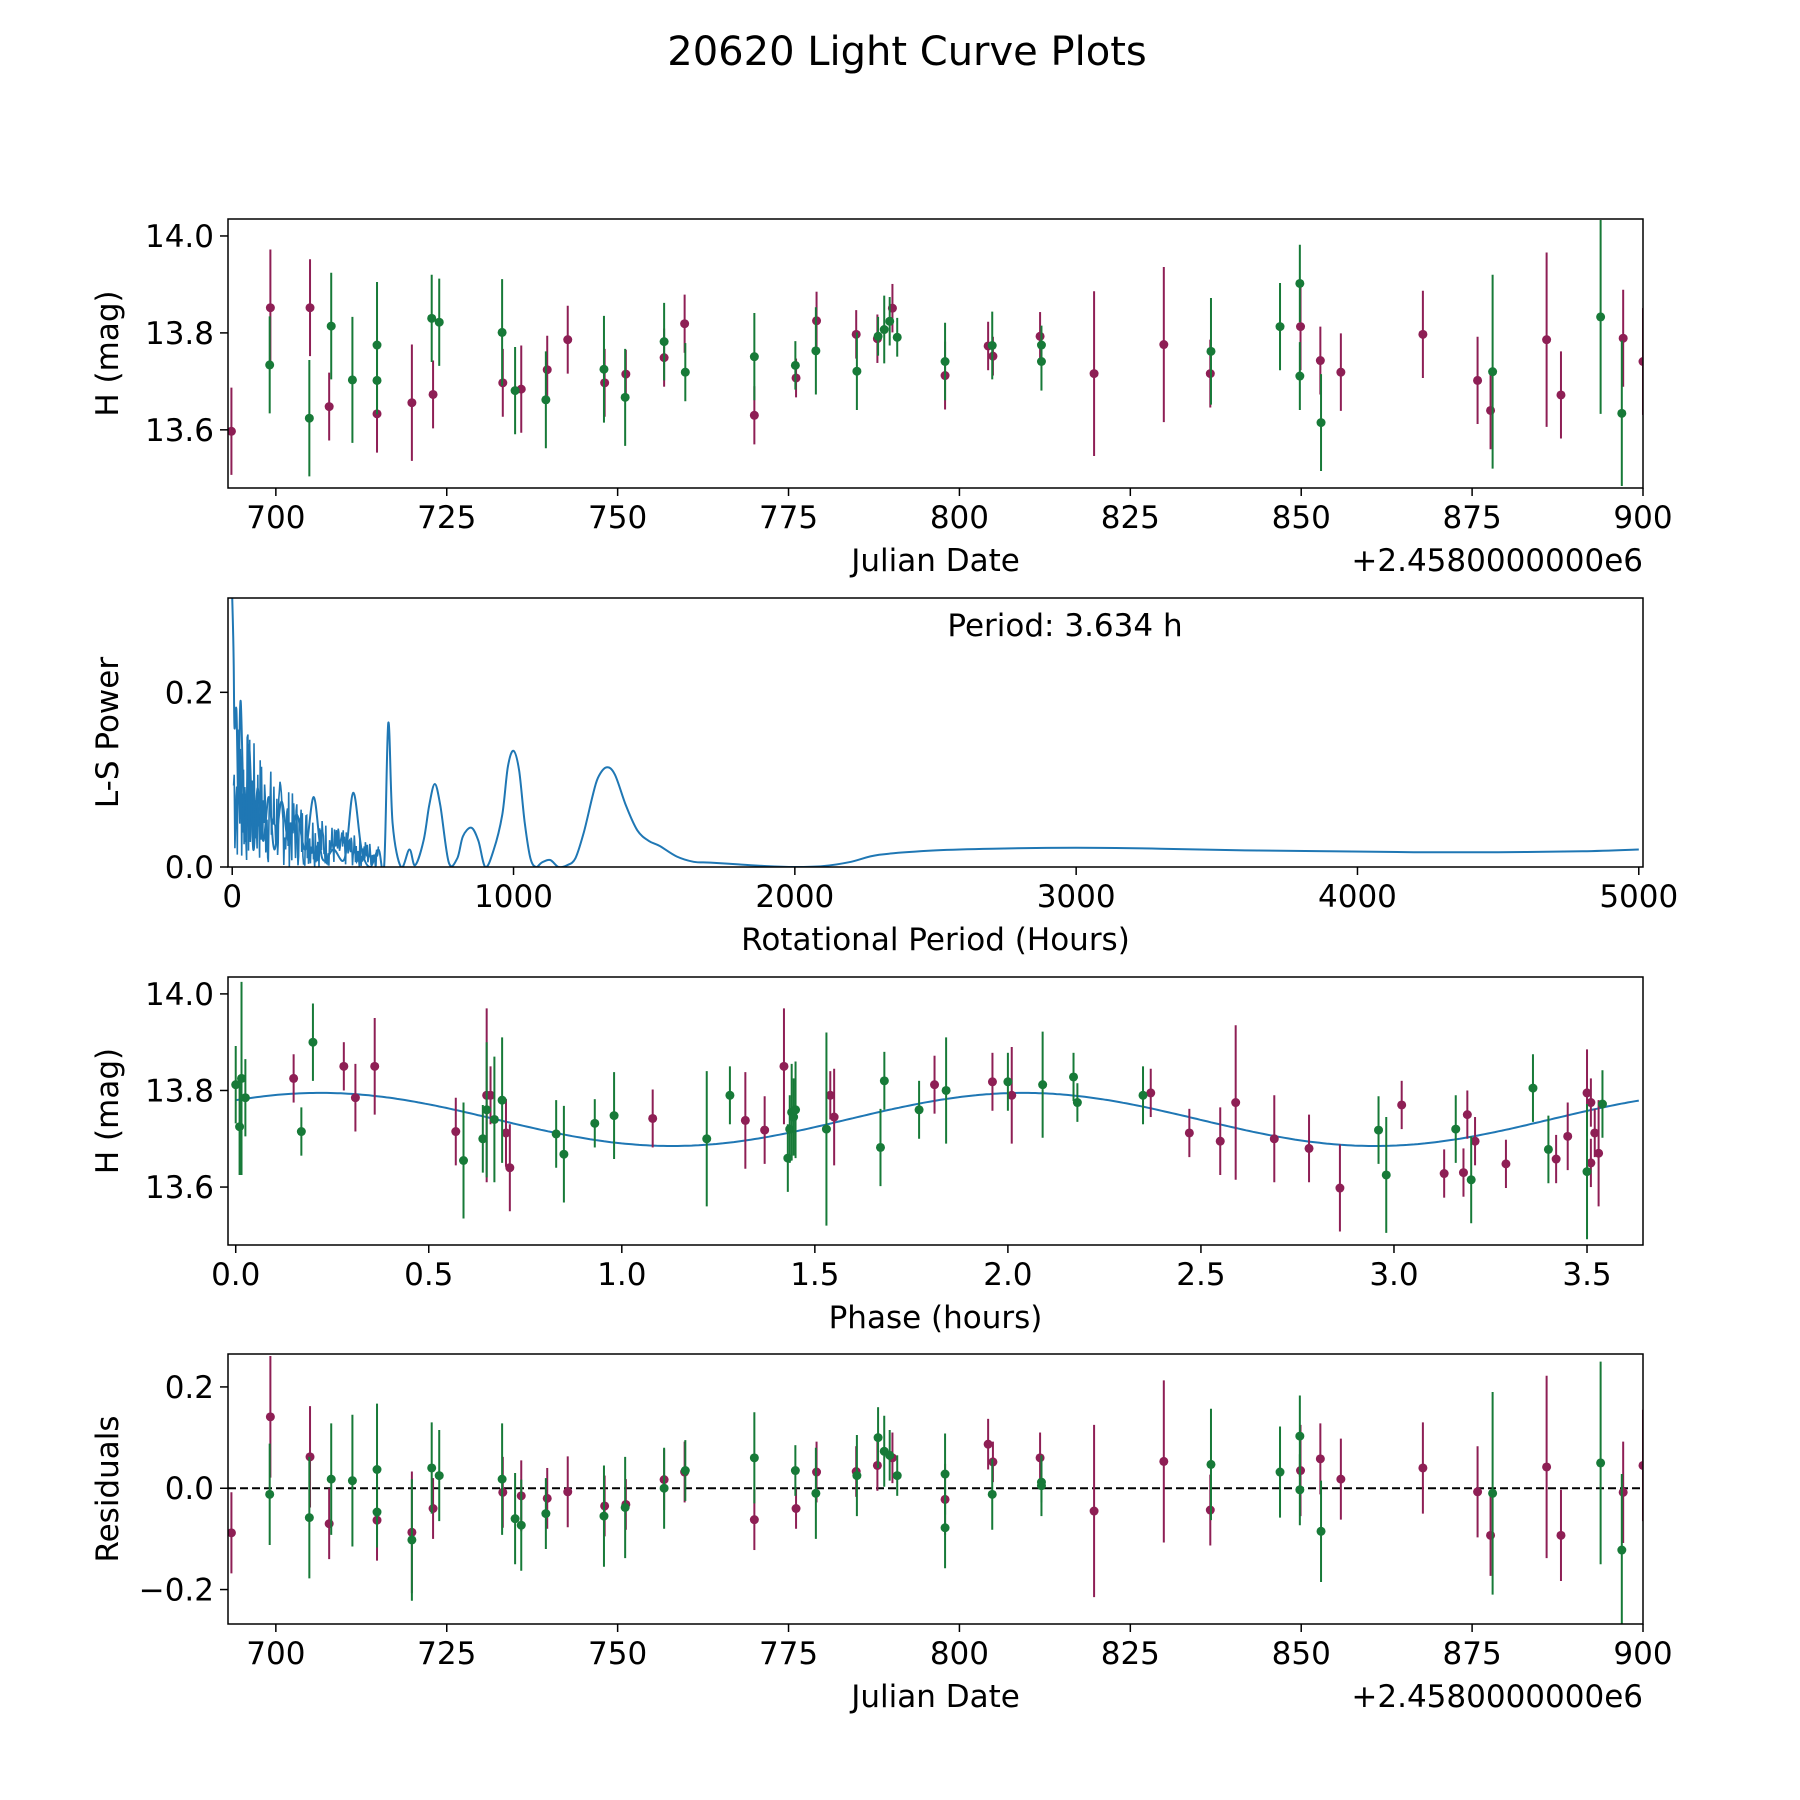 This screenshot has height=1800, width=1800. Describe the element at coordinates (428, 1275) in the screenshot. I see `phased-xtick-label: 0.5` at that location.